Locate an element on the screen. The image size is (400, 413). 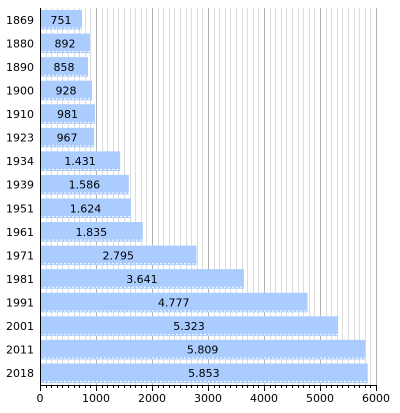
x-tick-label: 0 is located at coordinates (40, 398).